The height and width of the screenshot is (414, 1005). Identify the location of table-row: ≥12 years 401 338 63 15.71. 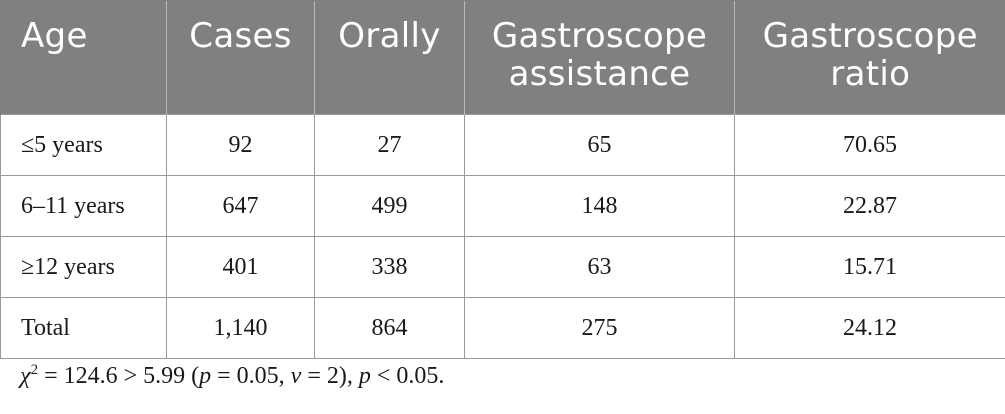
(502, 267).